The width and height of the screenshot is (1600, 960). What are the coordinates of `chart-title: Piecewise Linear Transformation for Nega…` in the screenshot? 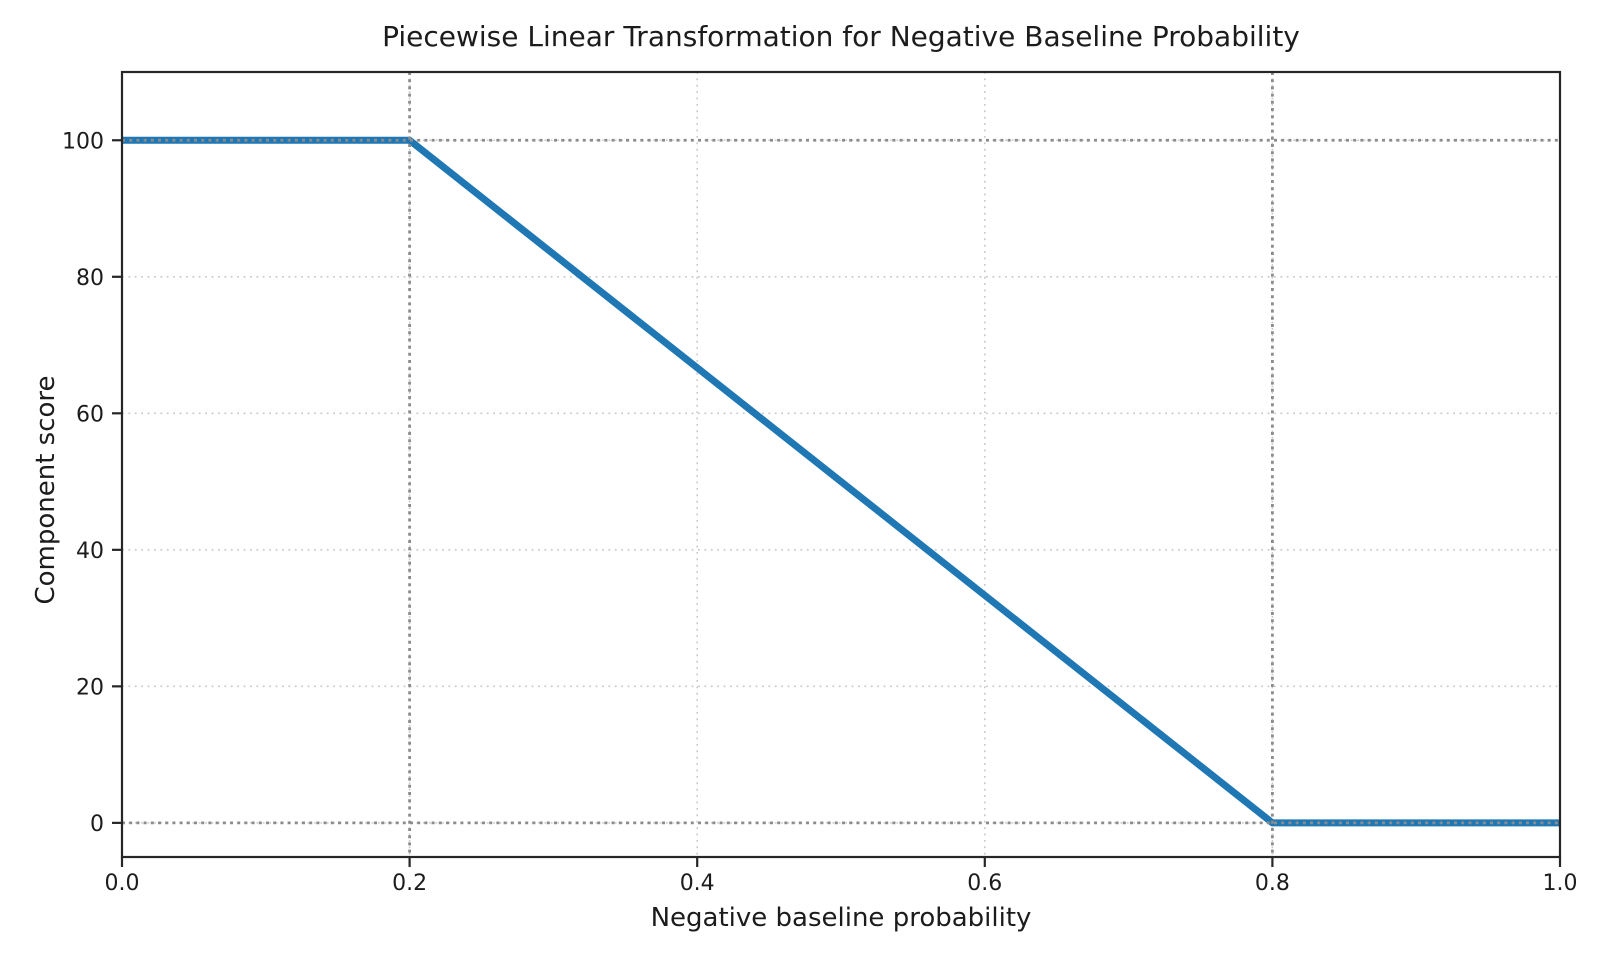 It's located at (841, 36).